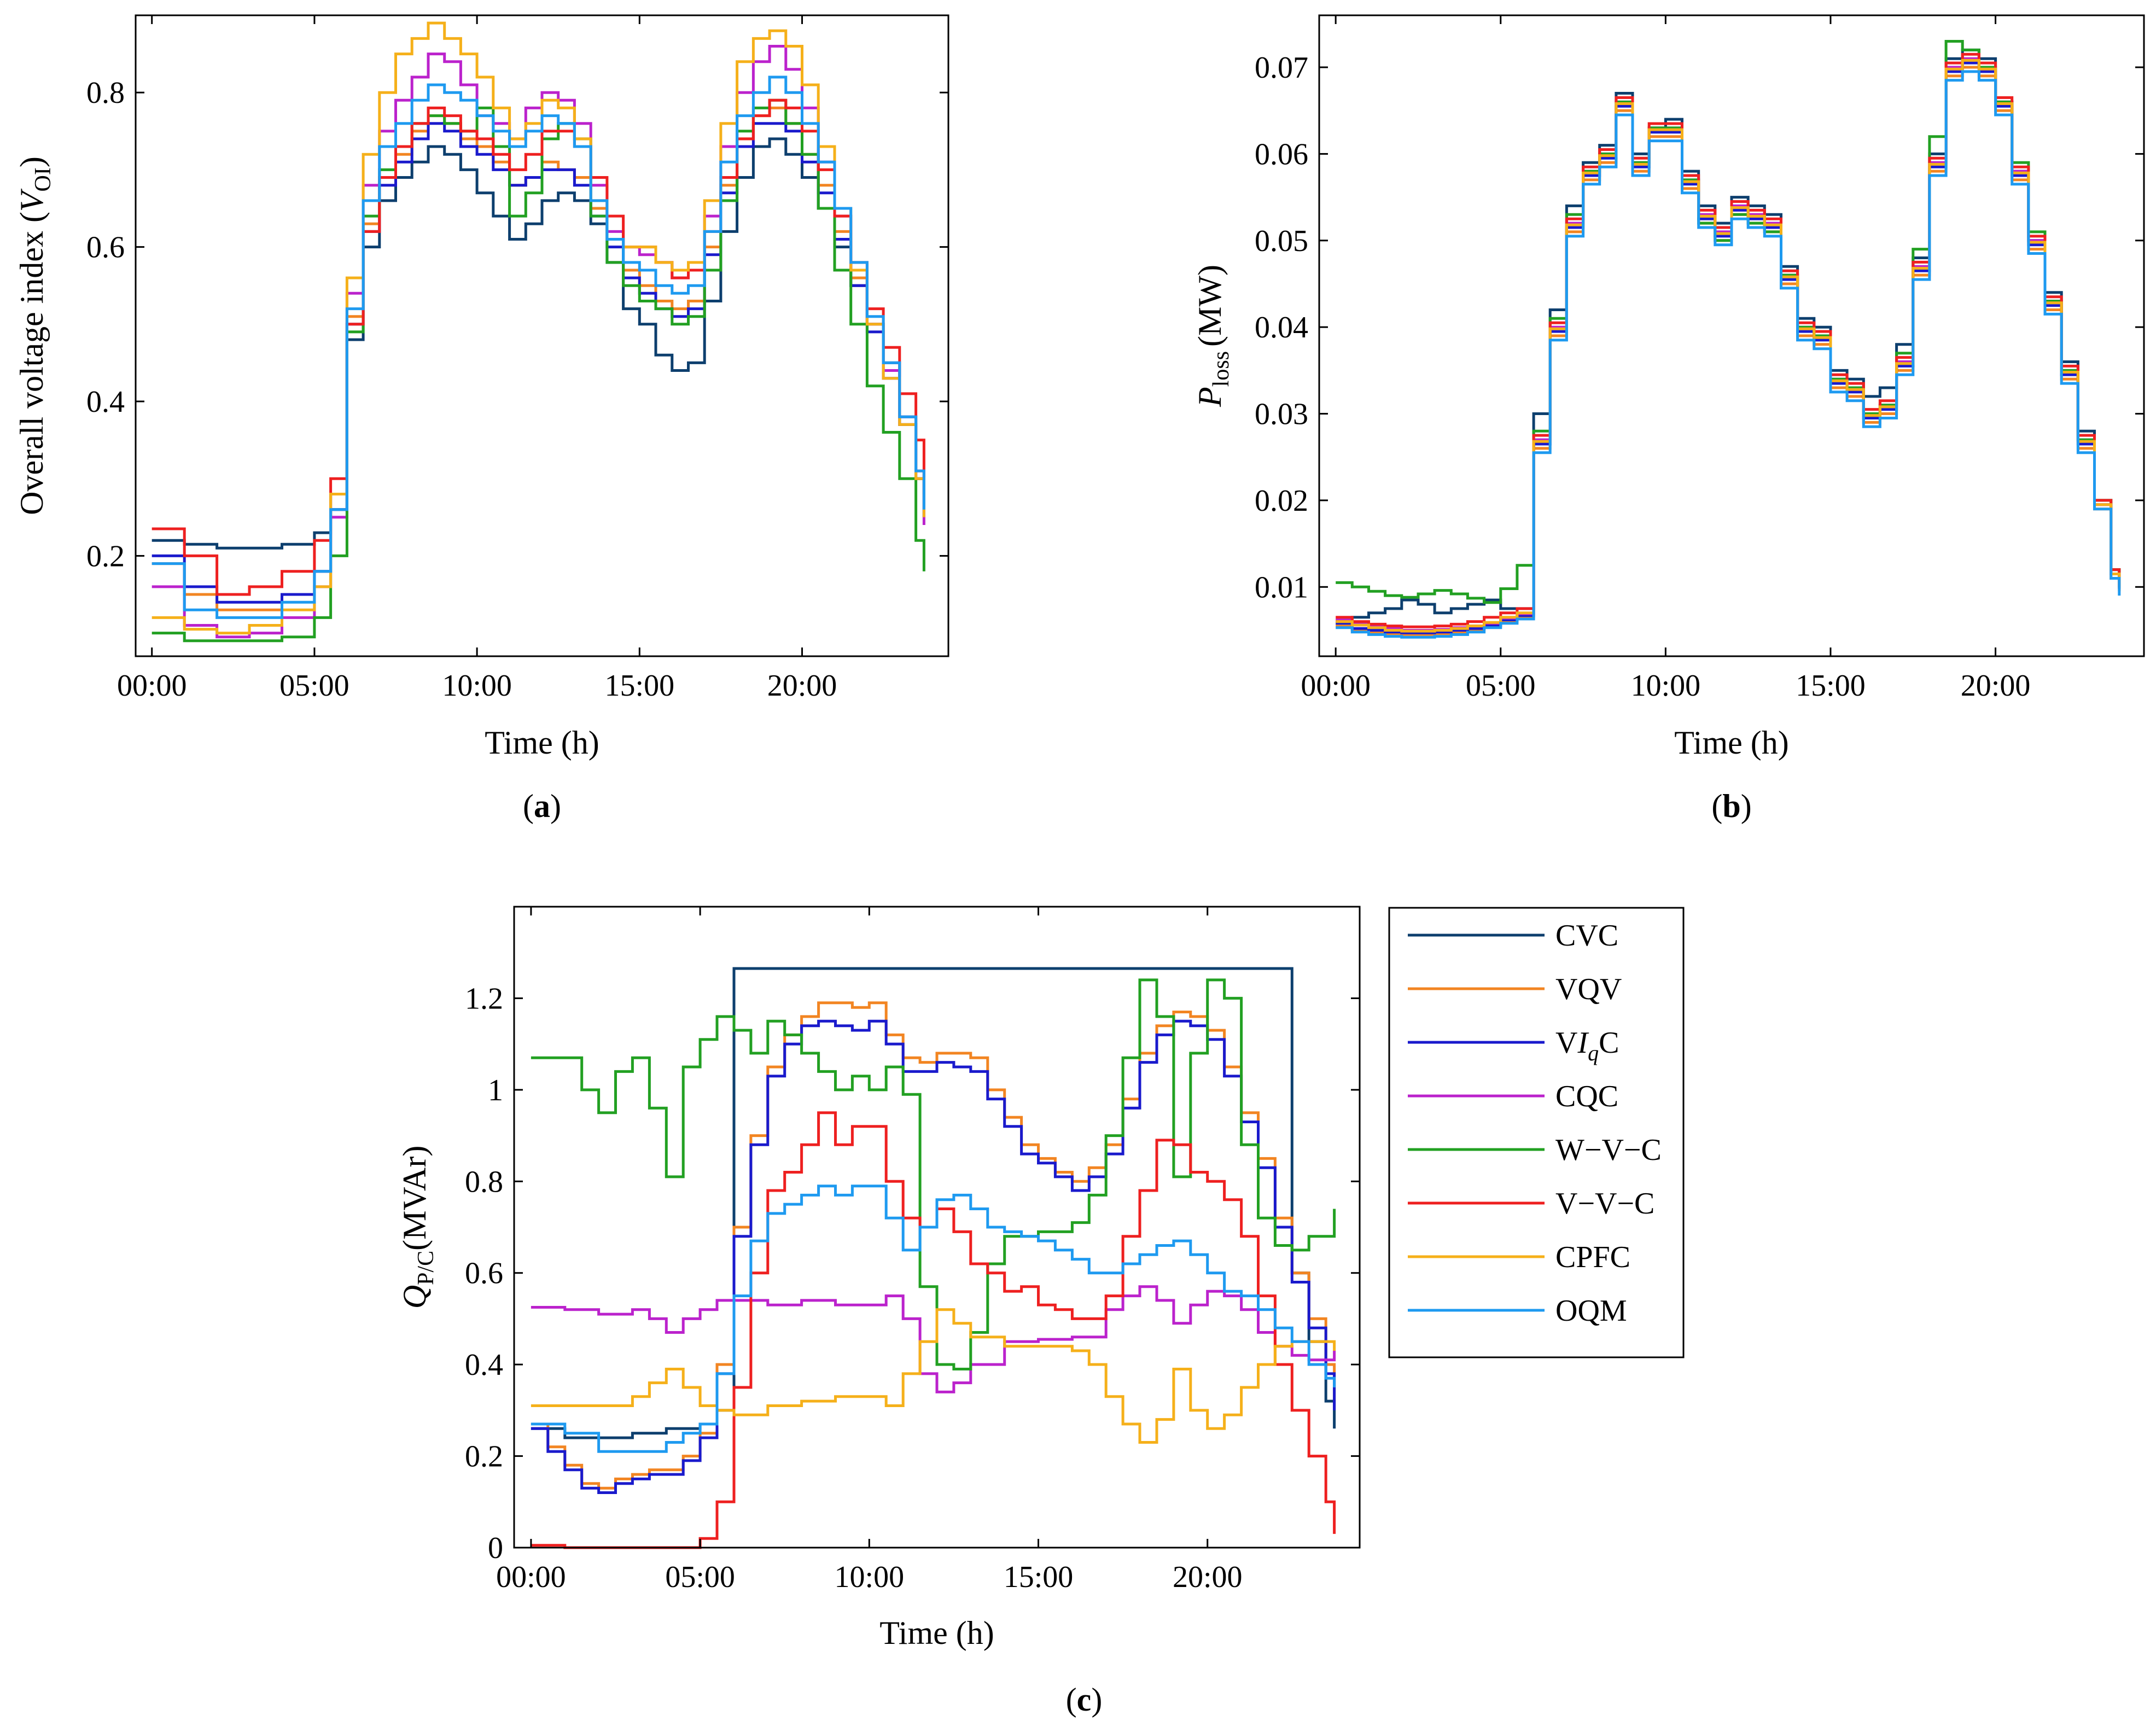 The image size is (2156, 1727). Describe the element at coordinates (418, 1227) in the screenshot. I see `chart-c-ylabel: QP/C(MVAr)` at that location.